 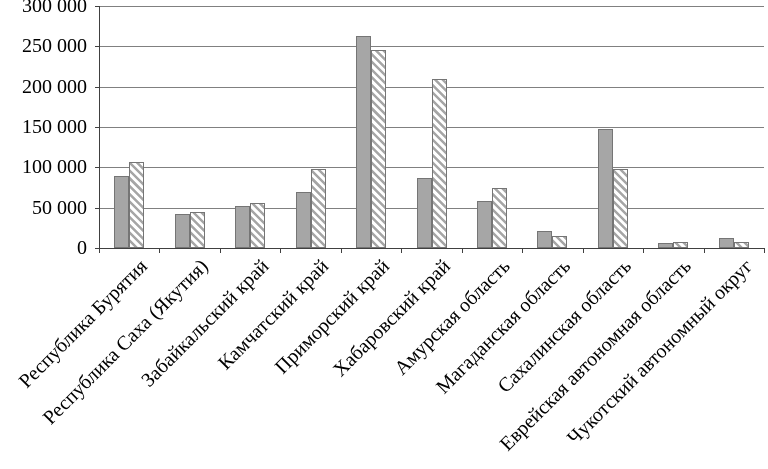 What do you see at coordinates (54, 167) in the screenshot?
I see `y-tick-label: 100 000` at bounding box center [54, 167].